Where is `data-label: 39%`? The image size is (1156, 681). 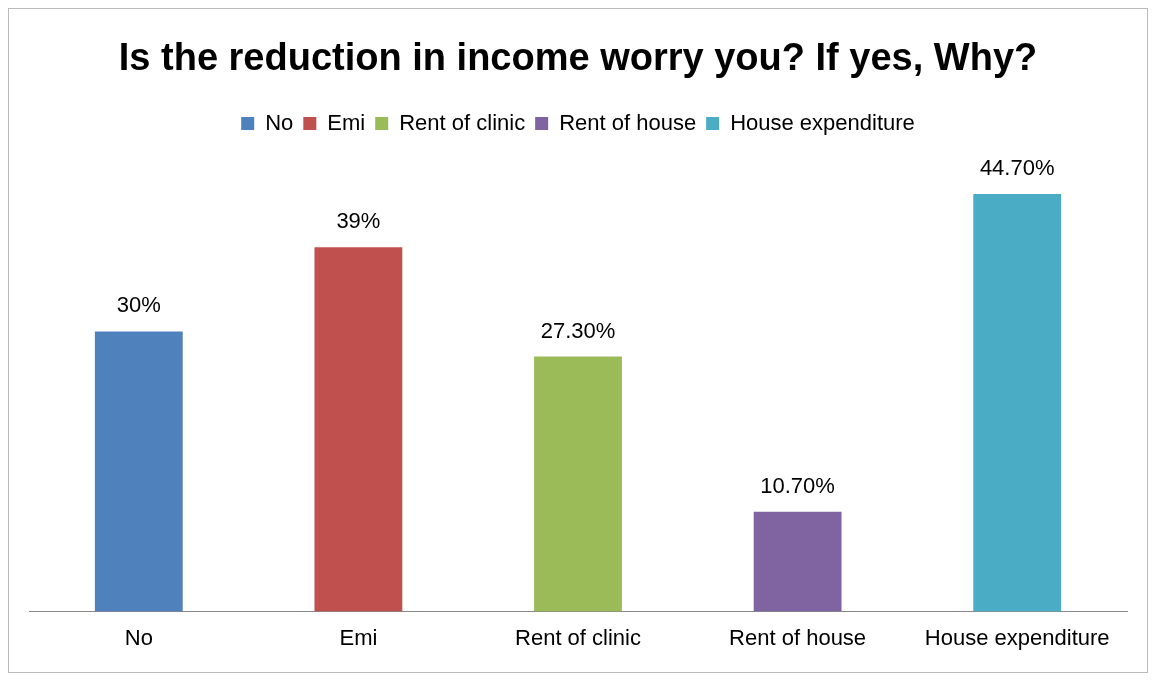 data-label: 39% is located at coordinates (358, 221).